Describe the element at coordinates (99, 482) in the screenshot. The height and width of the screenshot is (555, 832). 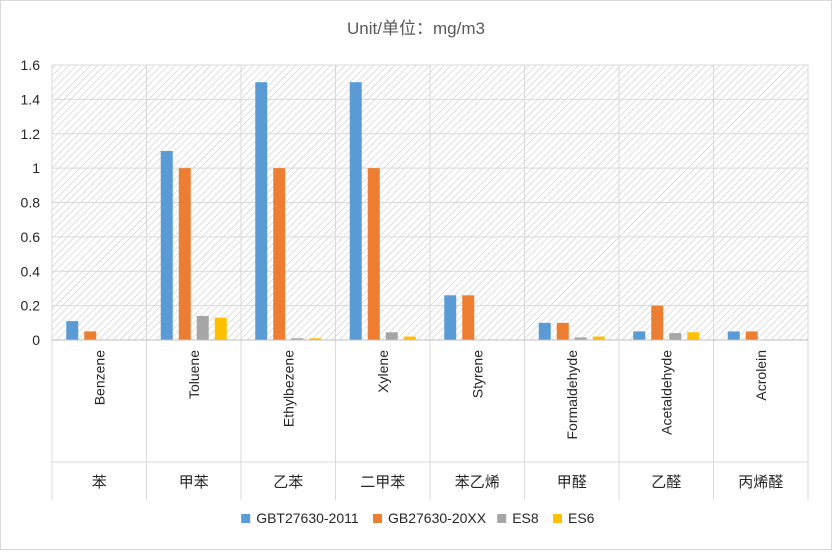
I see `x-tick-label-cn: 苯` at that location.